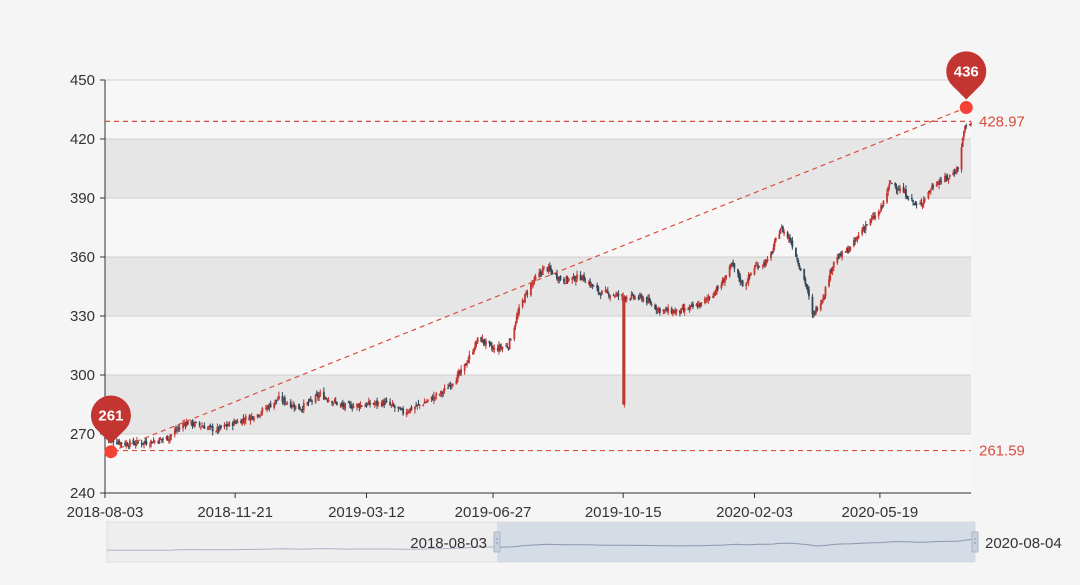 The width and height of the screenshot is (1080, 585). What do you see at coordinates (111, 452) in the screenshot?
I see `mark-point-dot` at bounding box center [111, 452].